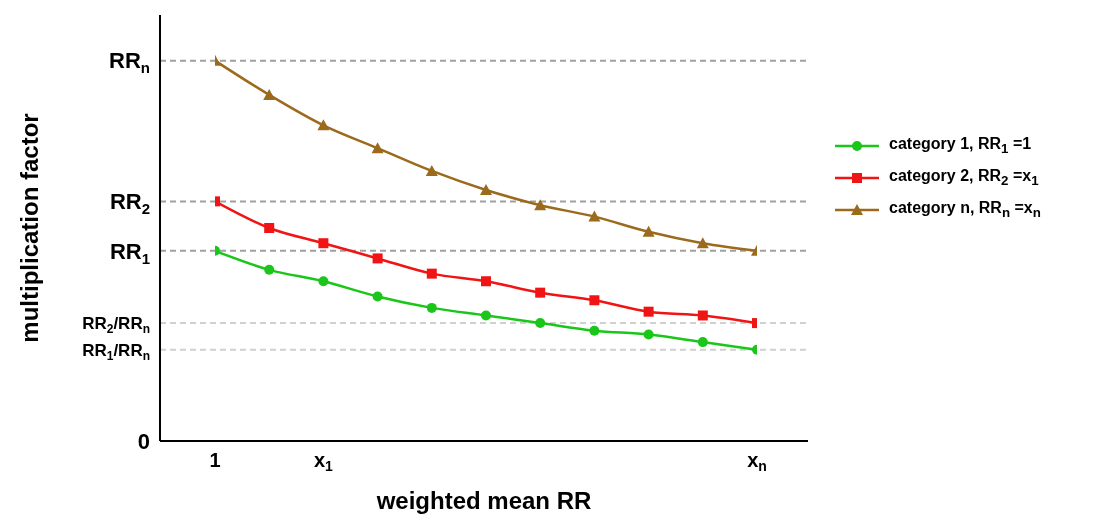 This screenshot has height=529, width=1109. Describe the element at coordinates (116, 351) in the screenshot. I see `ref-line-label: RR$_{1}$/RR$_{n}$` at that location.